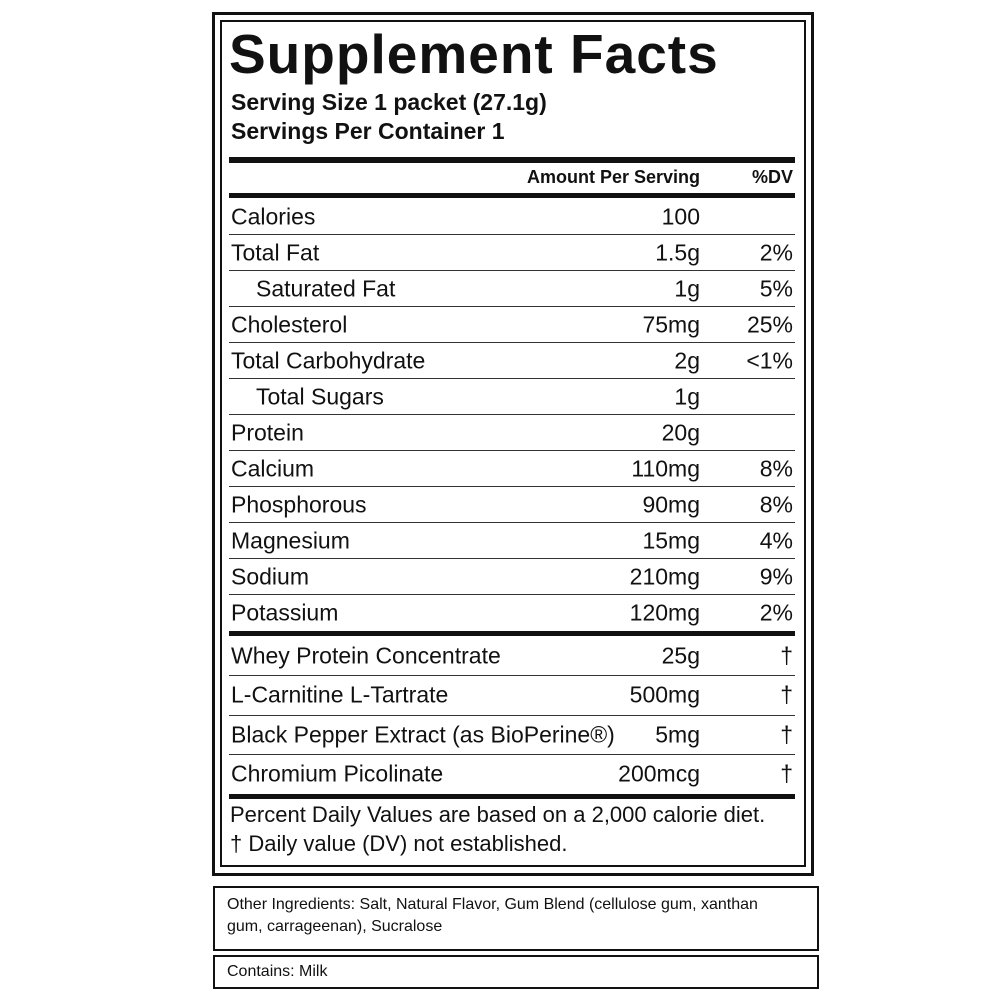 Image resolution: width=1000 pixels, height=1000 pixels. Describe the element at coordinates (270, 576) in the screenshot. I see `row-name: Sodium` at that location.